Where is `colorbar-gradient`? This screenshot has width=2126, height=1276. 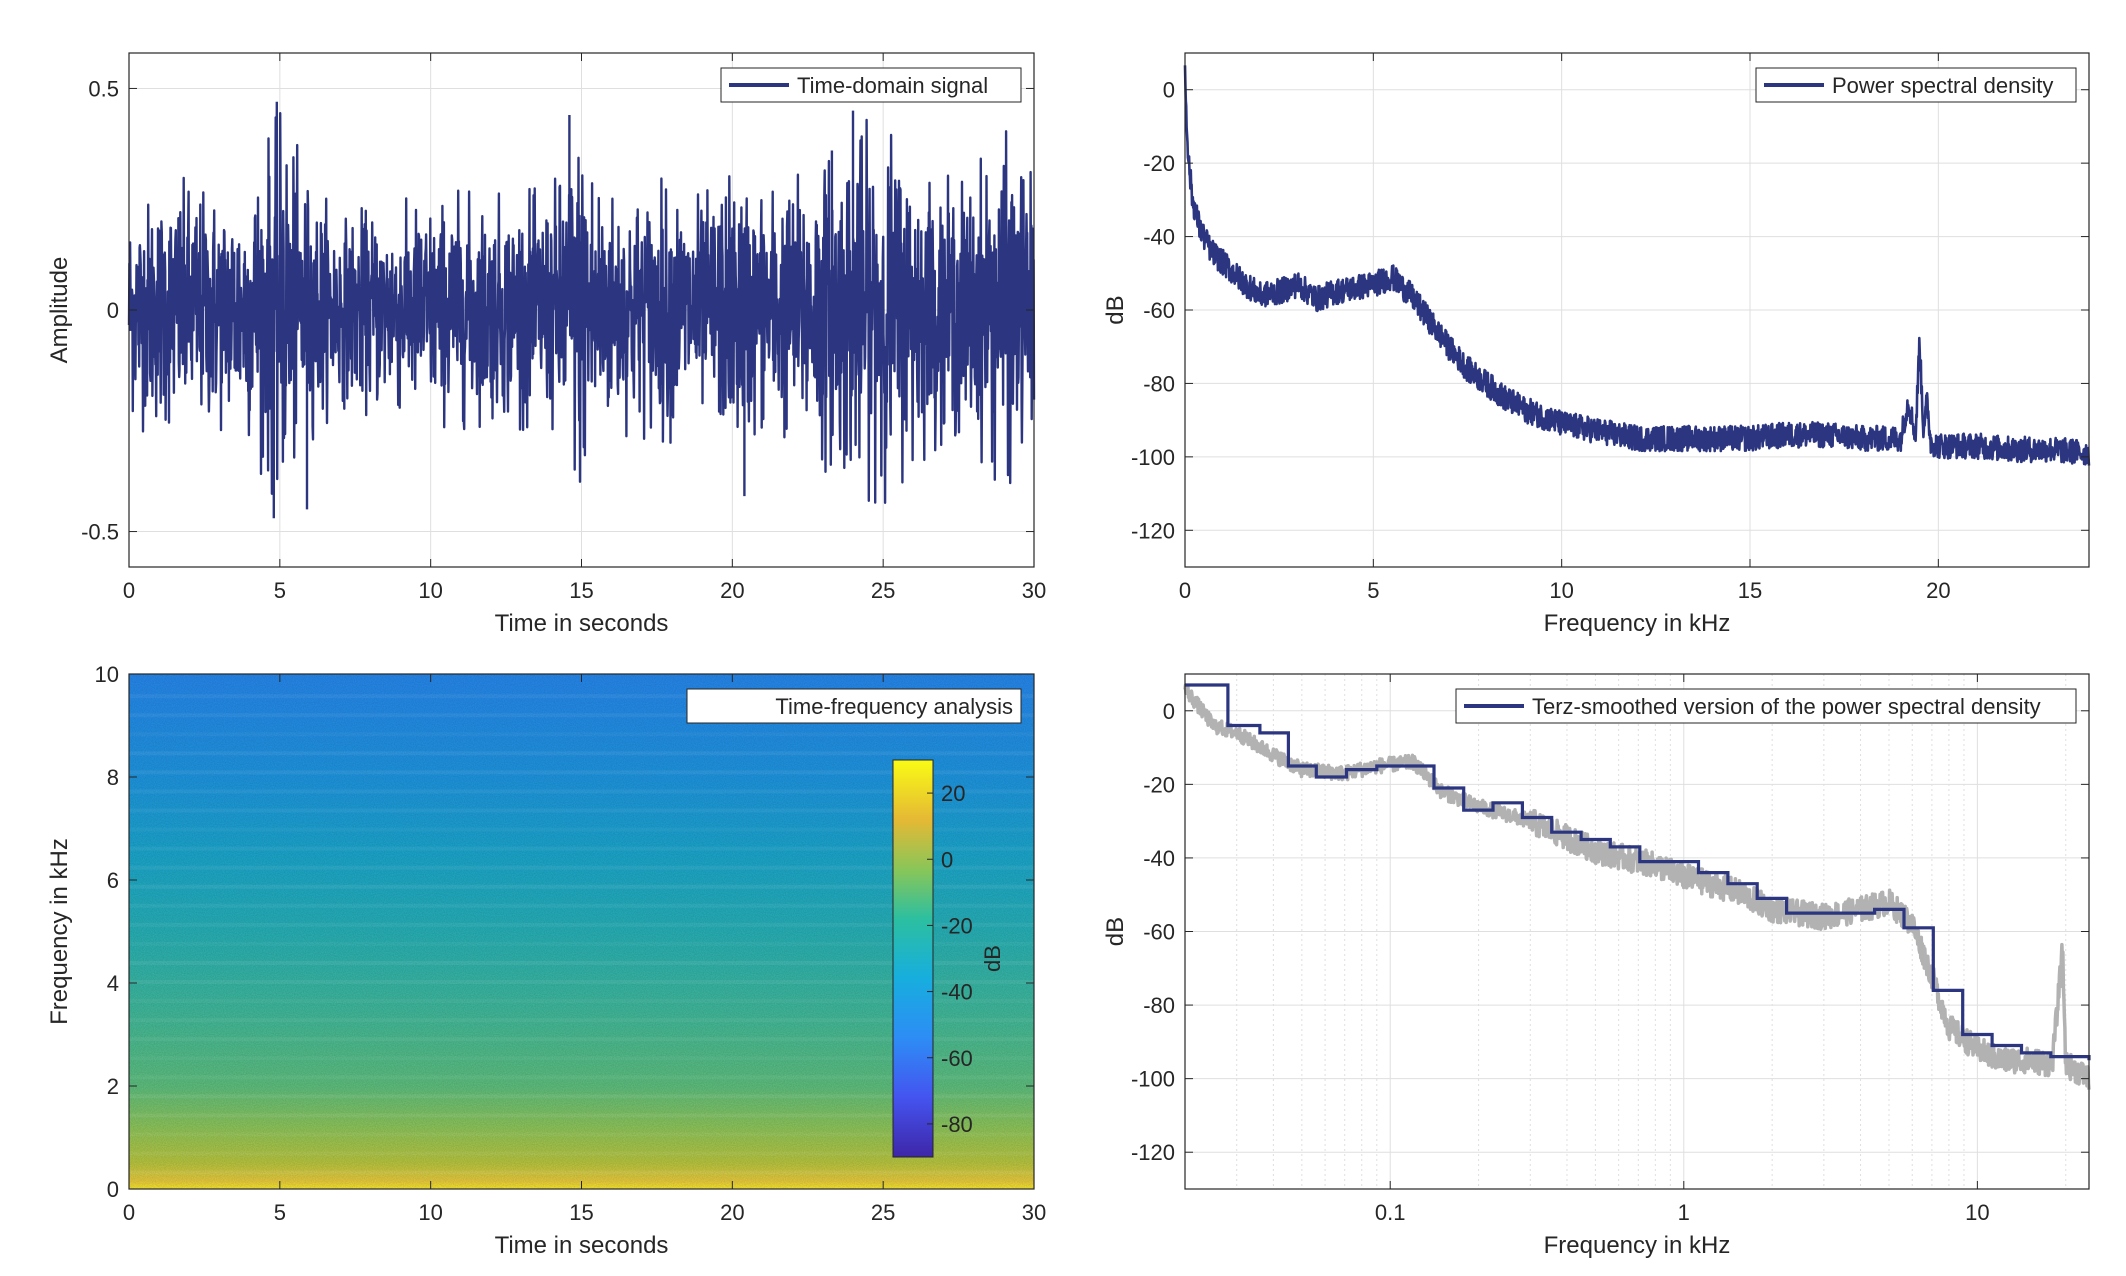 colorbar-gradient is located at coordinates (913, 958).